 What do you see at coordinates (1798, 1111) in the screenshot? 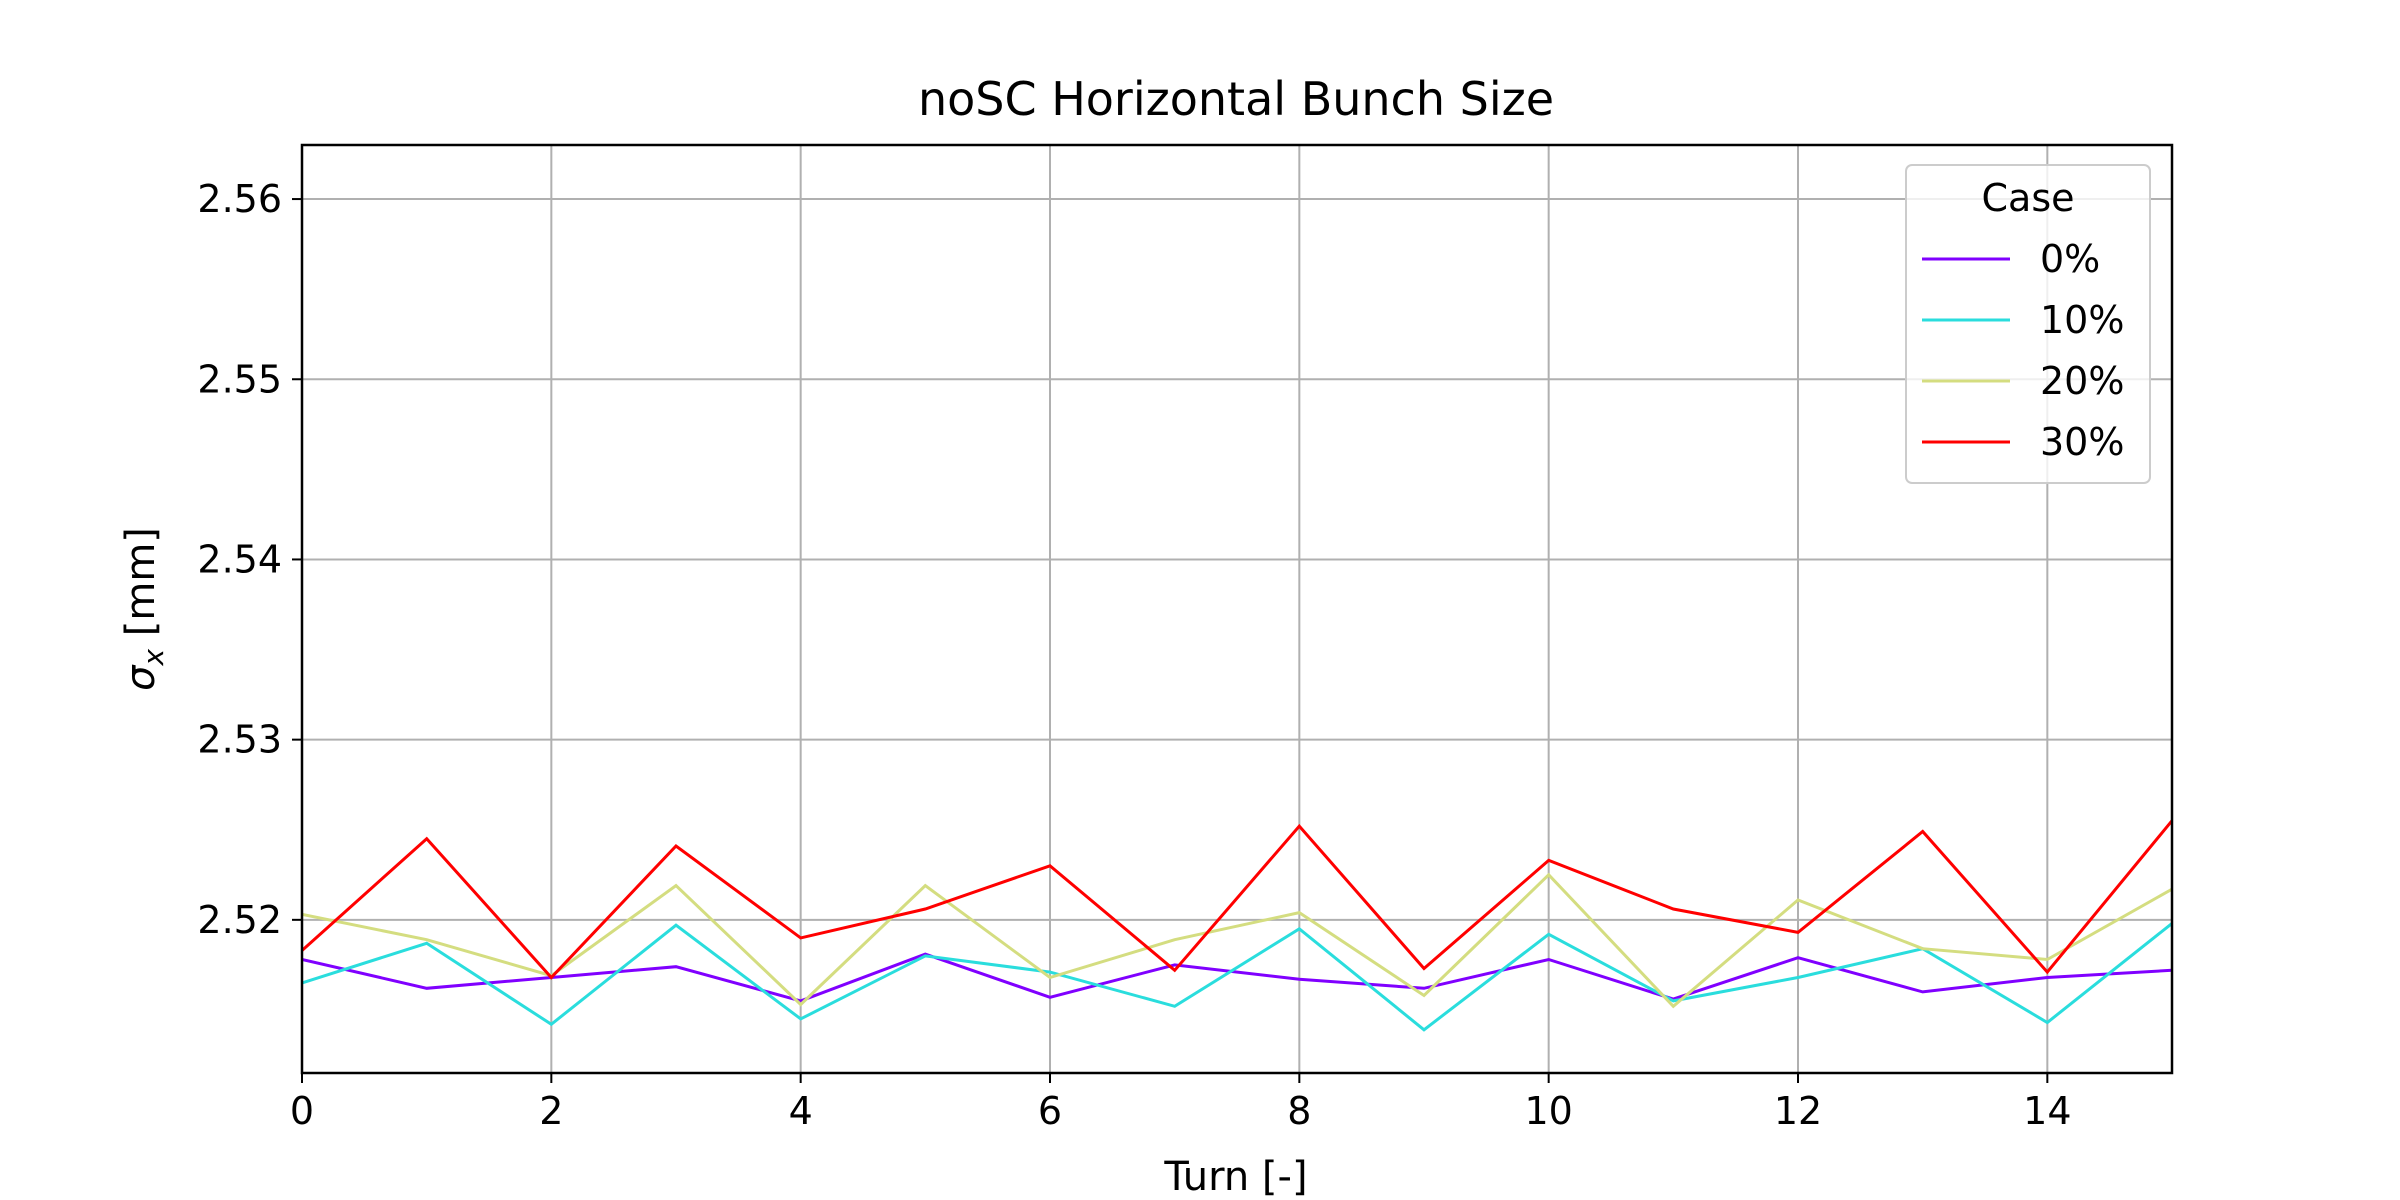
I see `x-tick-label: 12` at bounding box center [1798, 1111].